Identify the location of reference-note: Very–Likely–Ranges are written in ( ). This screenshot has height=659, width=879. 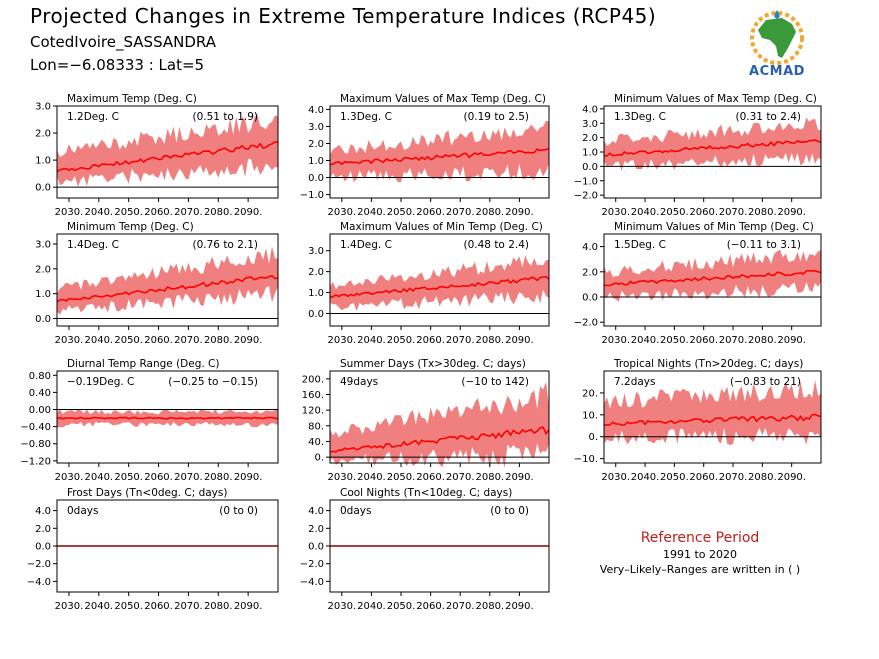
(700, 569).